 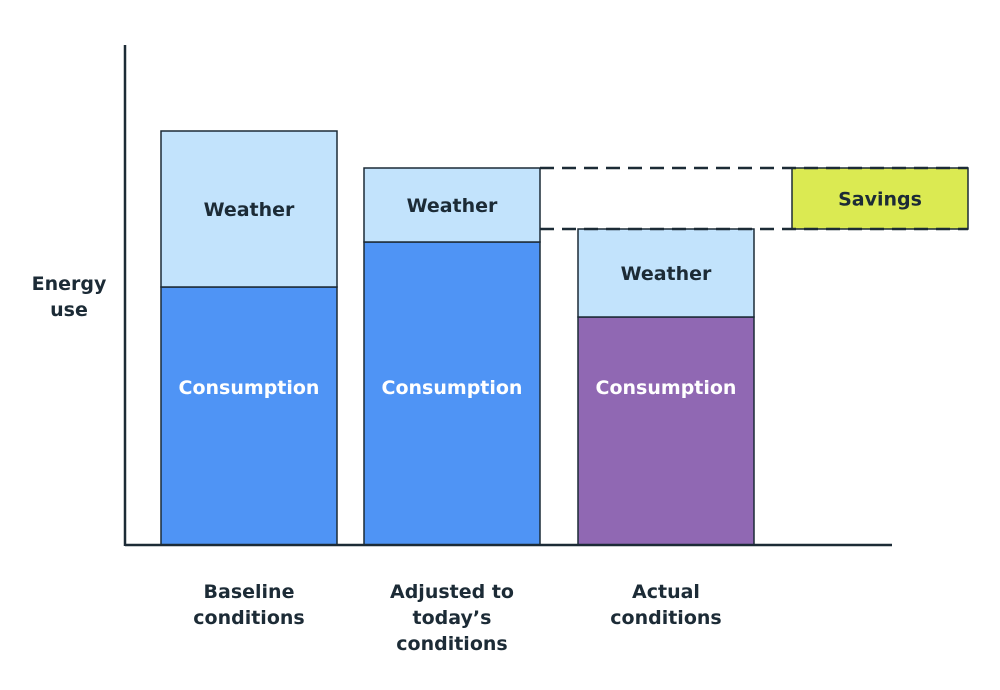 I want to click on savings-box, so click(x=880, y=198).